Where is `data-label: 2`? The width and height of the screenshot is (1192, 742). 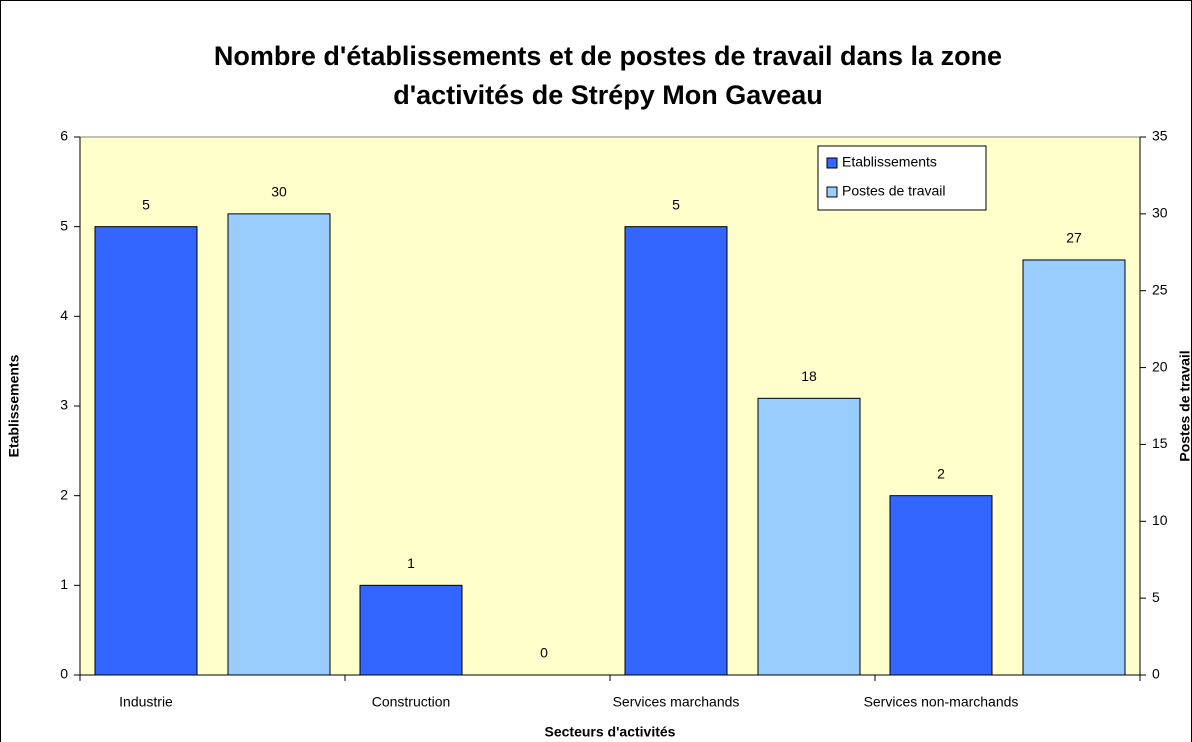
data-label: 2 is located at coordinates (941, 473).